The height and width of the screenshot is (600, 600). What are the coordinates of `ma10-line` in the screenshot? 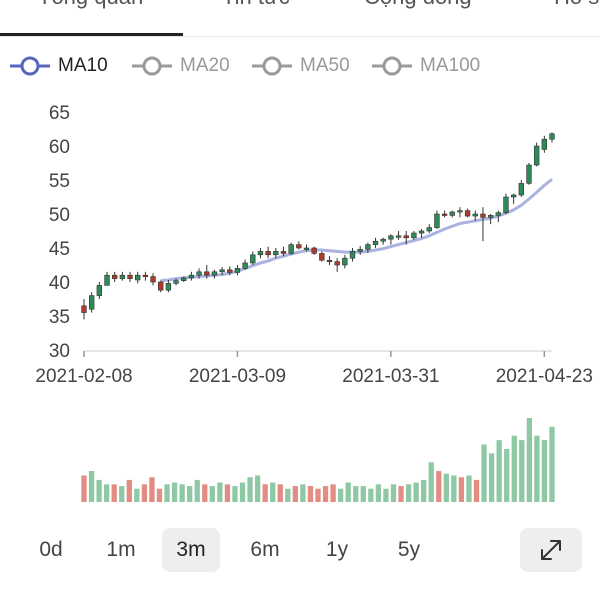 It's located at (356, 230).